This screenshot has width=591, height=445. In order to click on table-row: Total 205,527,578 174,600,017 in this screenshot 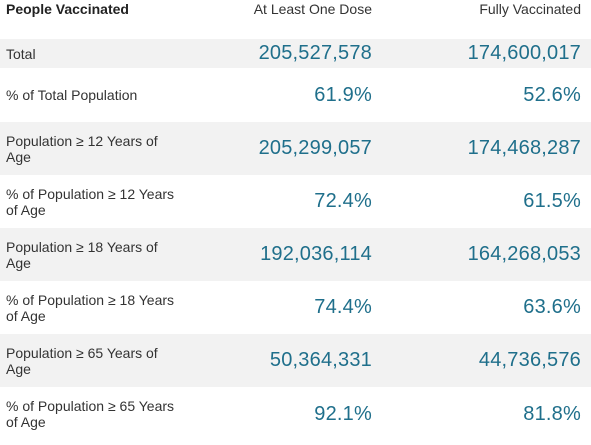, I will do `click(295, 53)`.